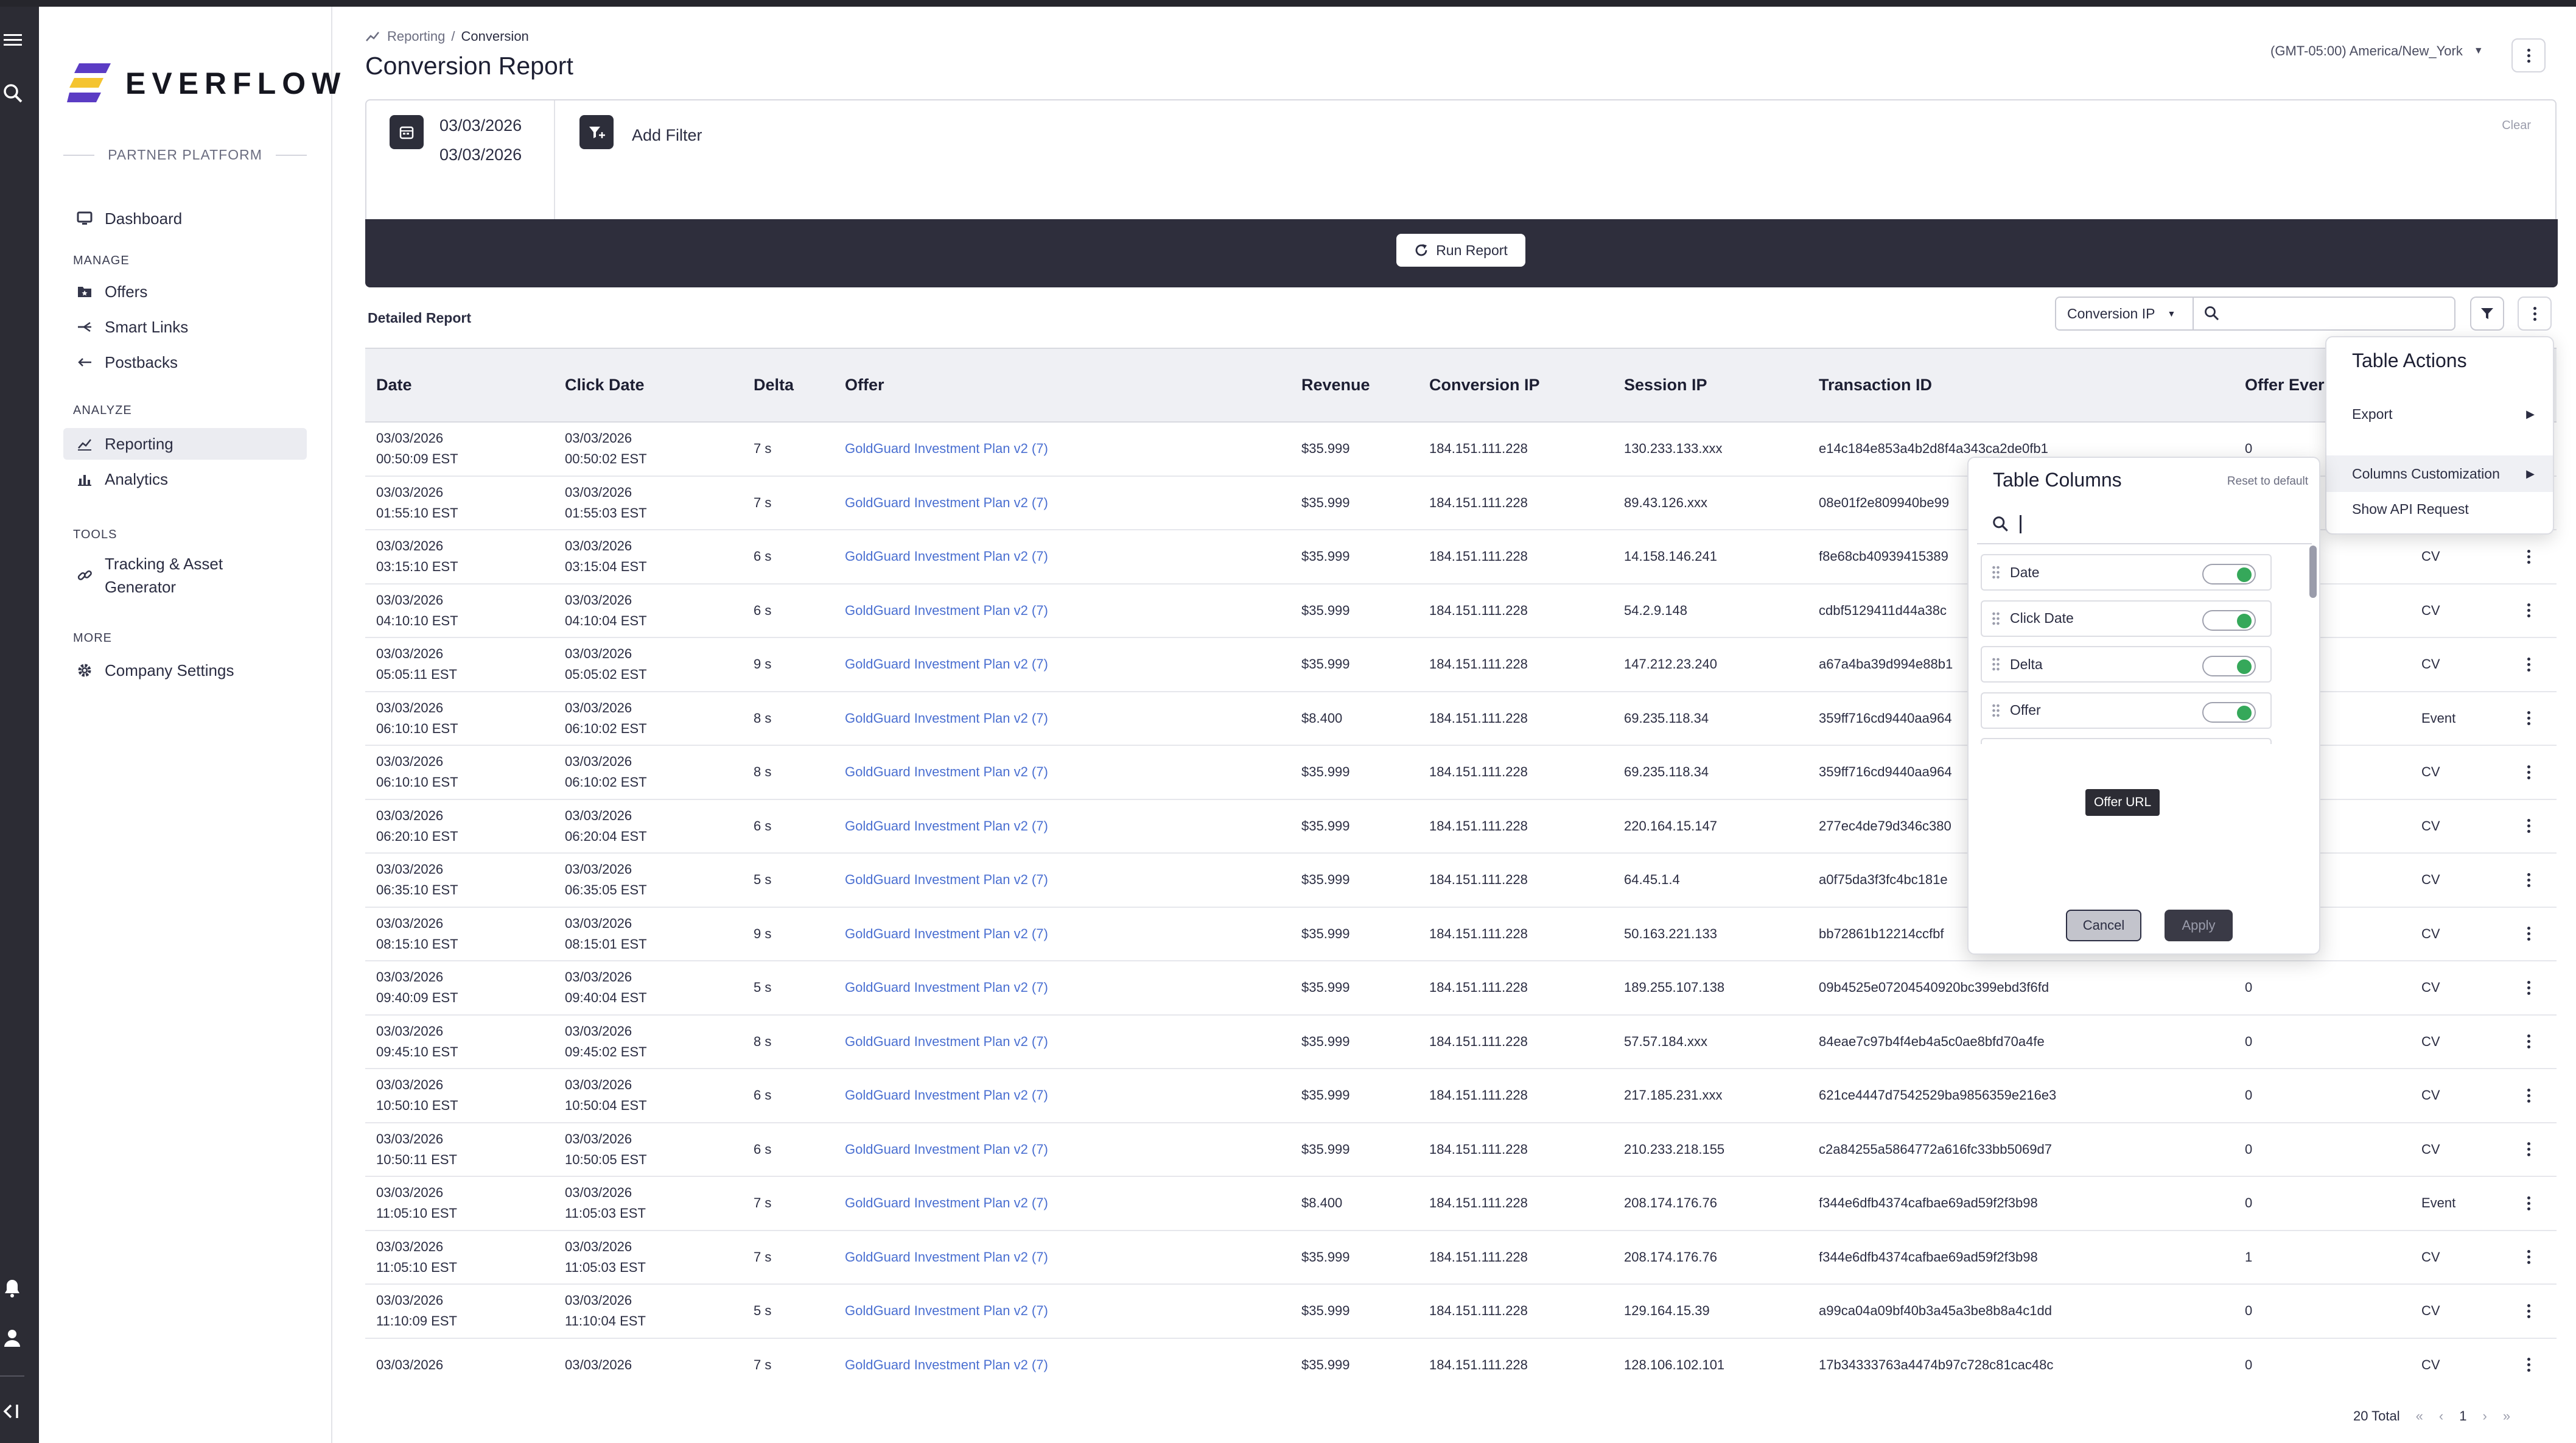 This screenshot has width=2576, height=1443. I want to click on reset-to-default-link: Reset to default, so click(2267, 481).